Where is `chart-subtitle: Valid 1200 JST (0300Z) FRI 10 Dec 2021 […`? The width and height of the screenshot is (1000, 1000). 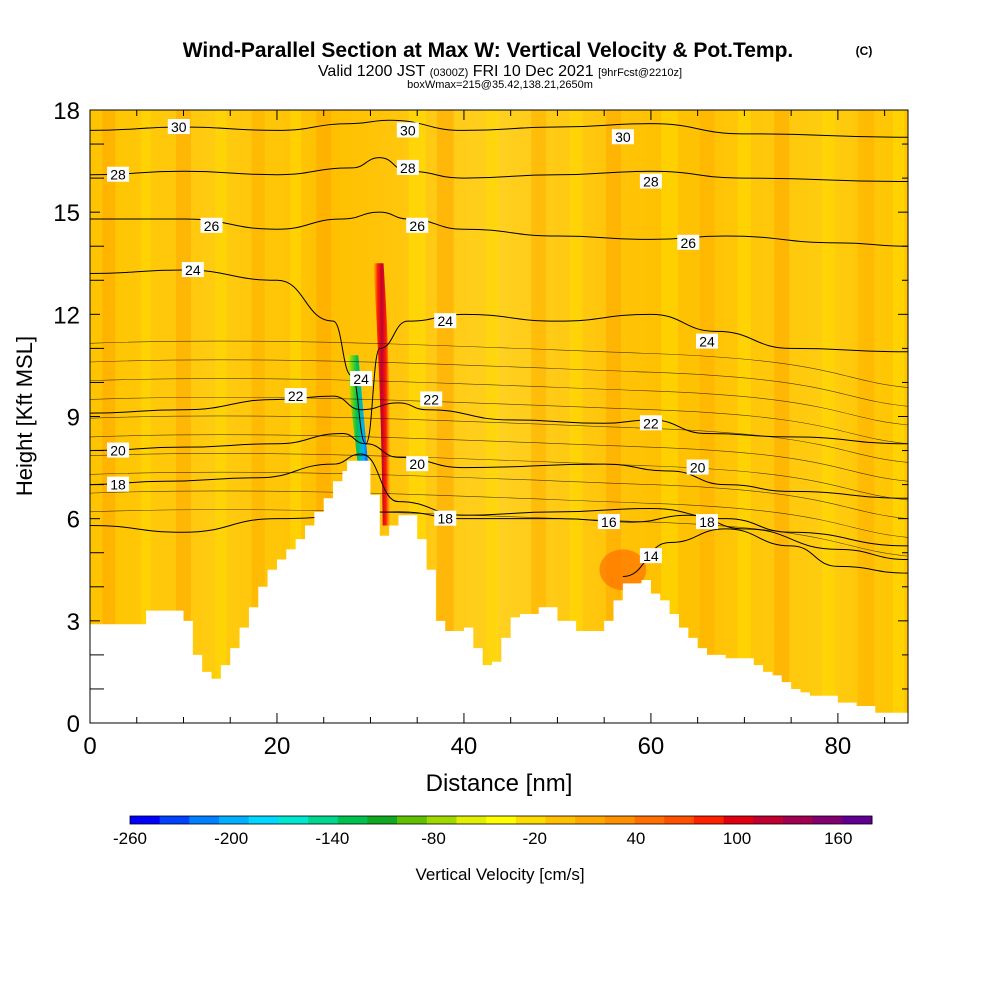
chart-subtitle: Valid 1200 JST (0300Z) FRI 10 Dec 2021 [… is located at coordinates (500, 71).